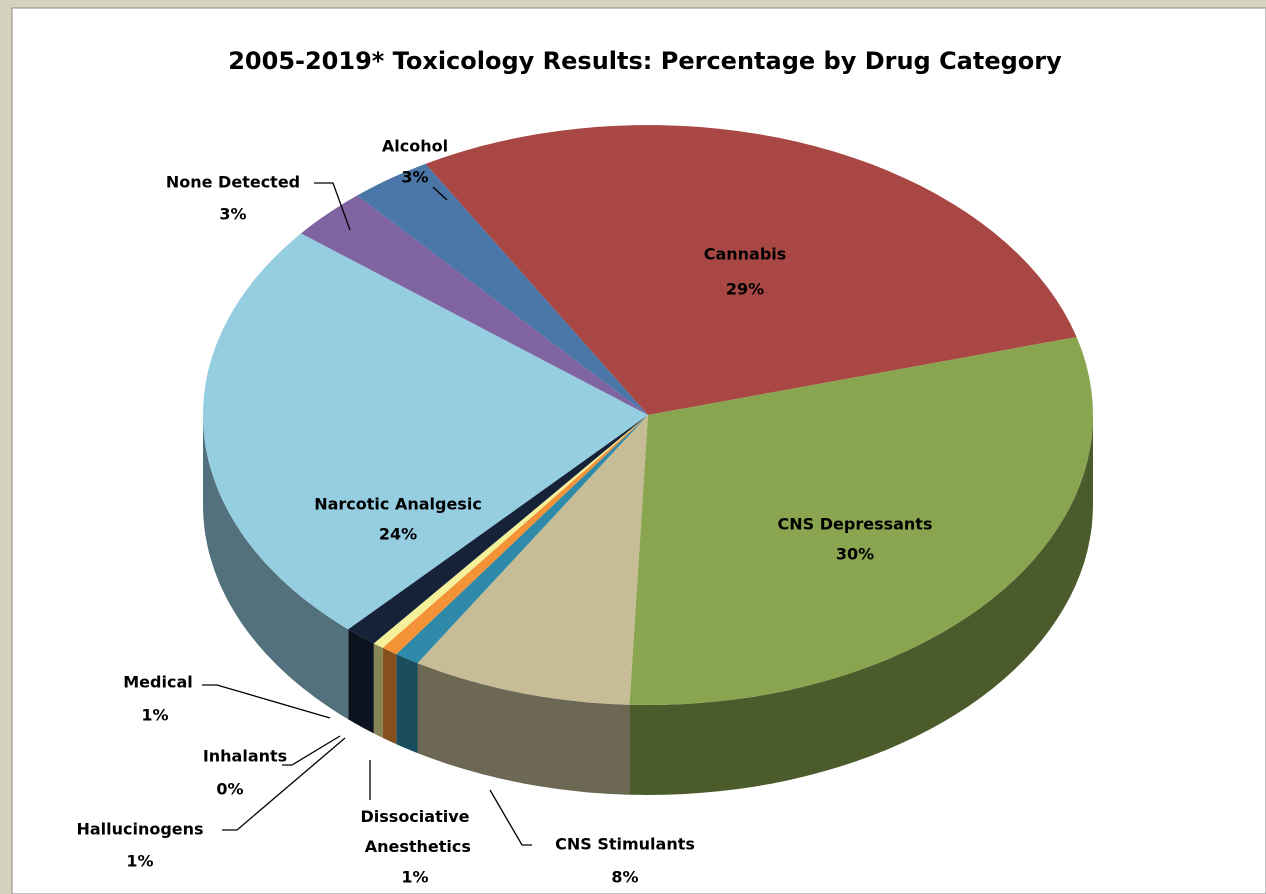 The height and width of the screenshot is (894, 1266). I want to click on slice-label: CNS Stimulants, so click(625, 844).